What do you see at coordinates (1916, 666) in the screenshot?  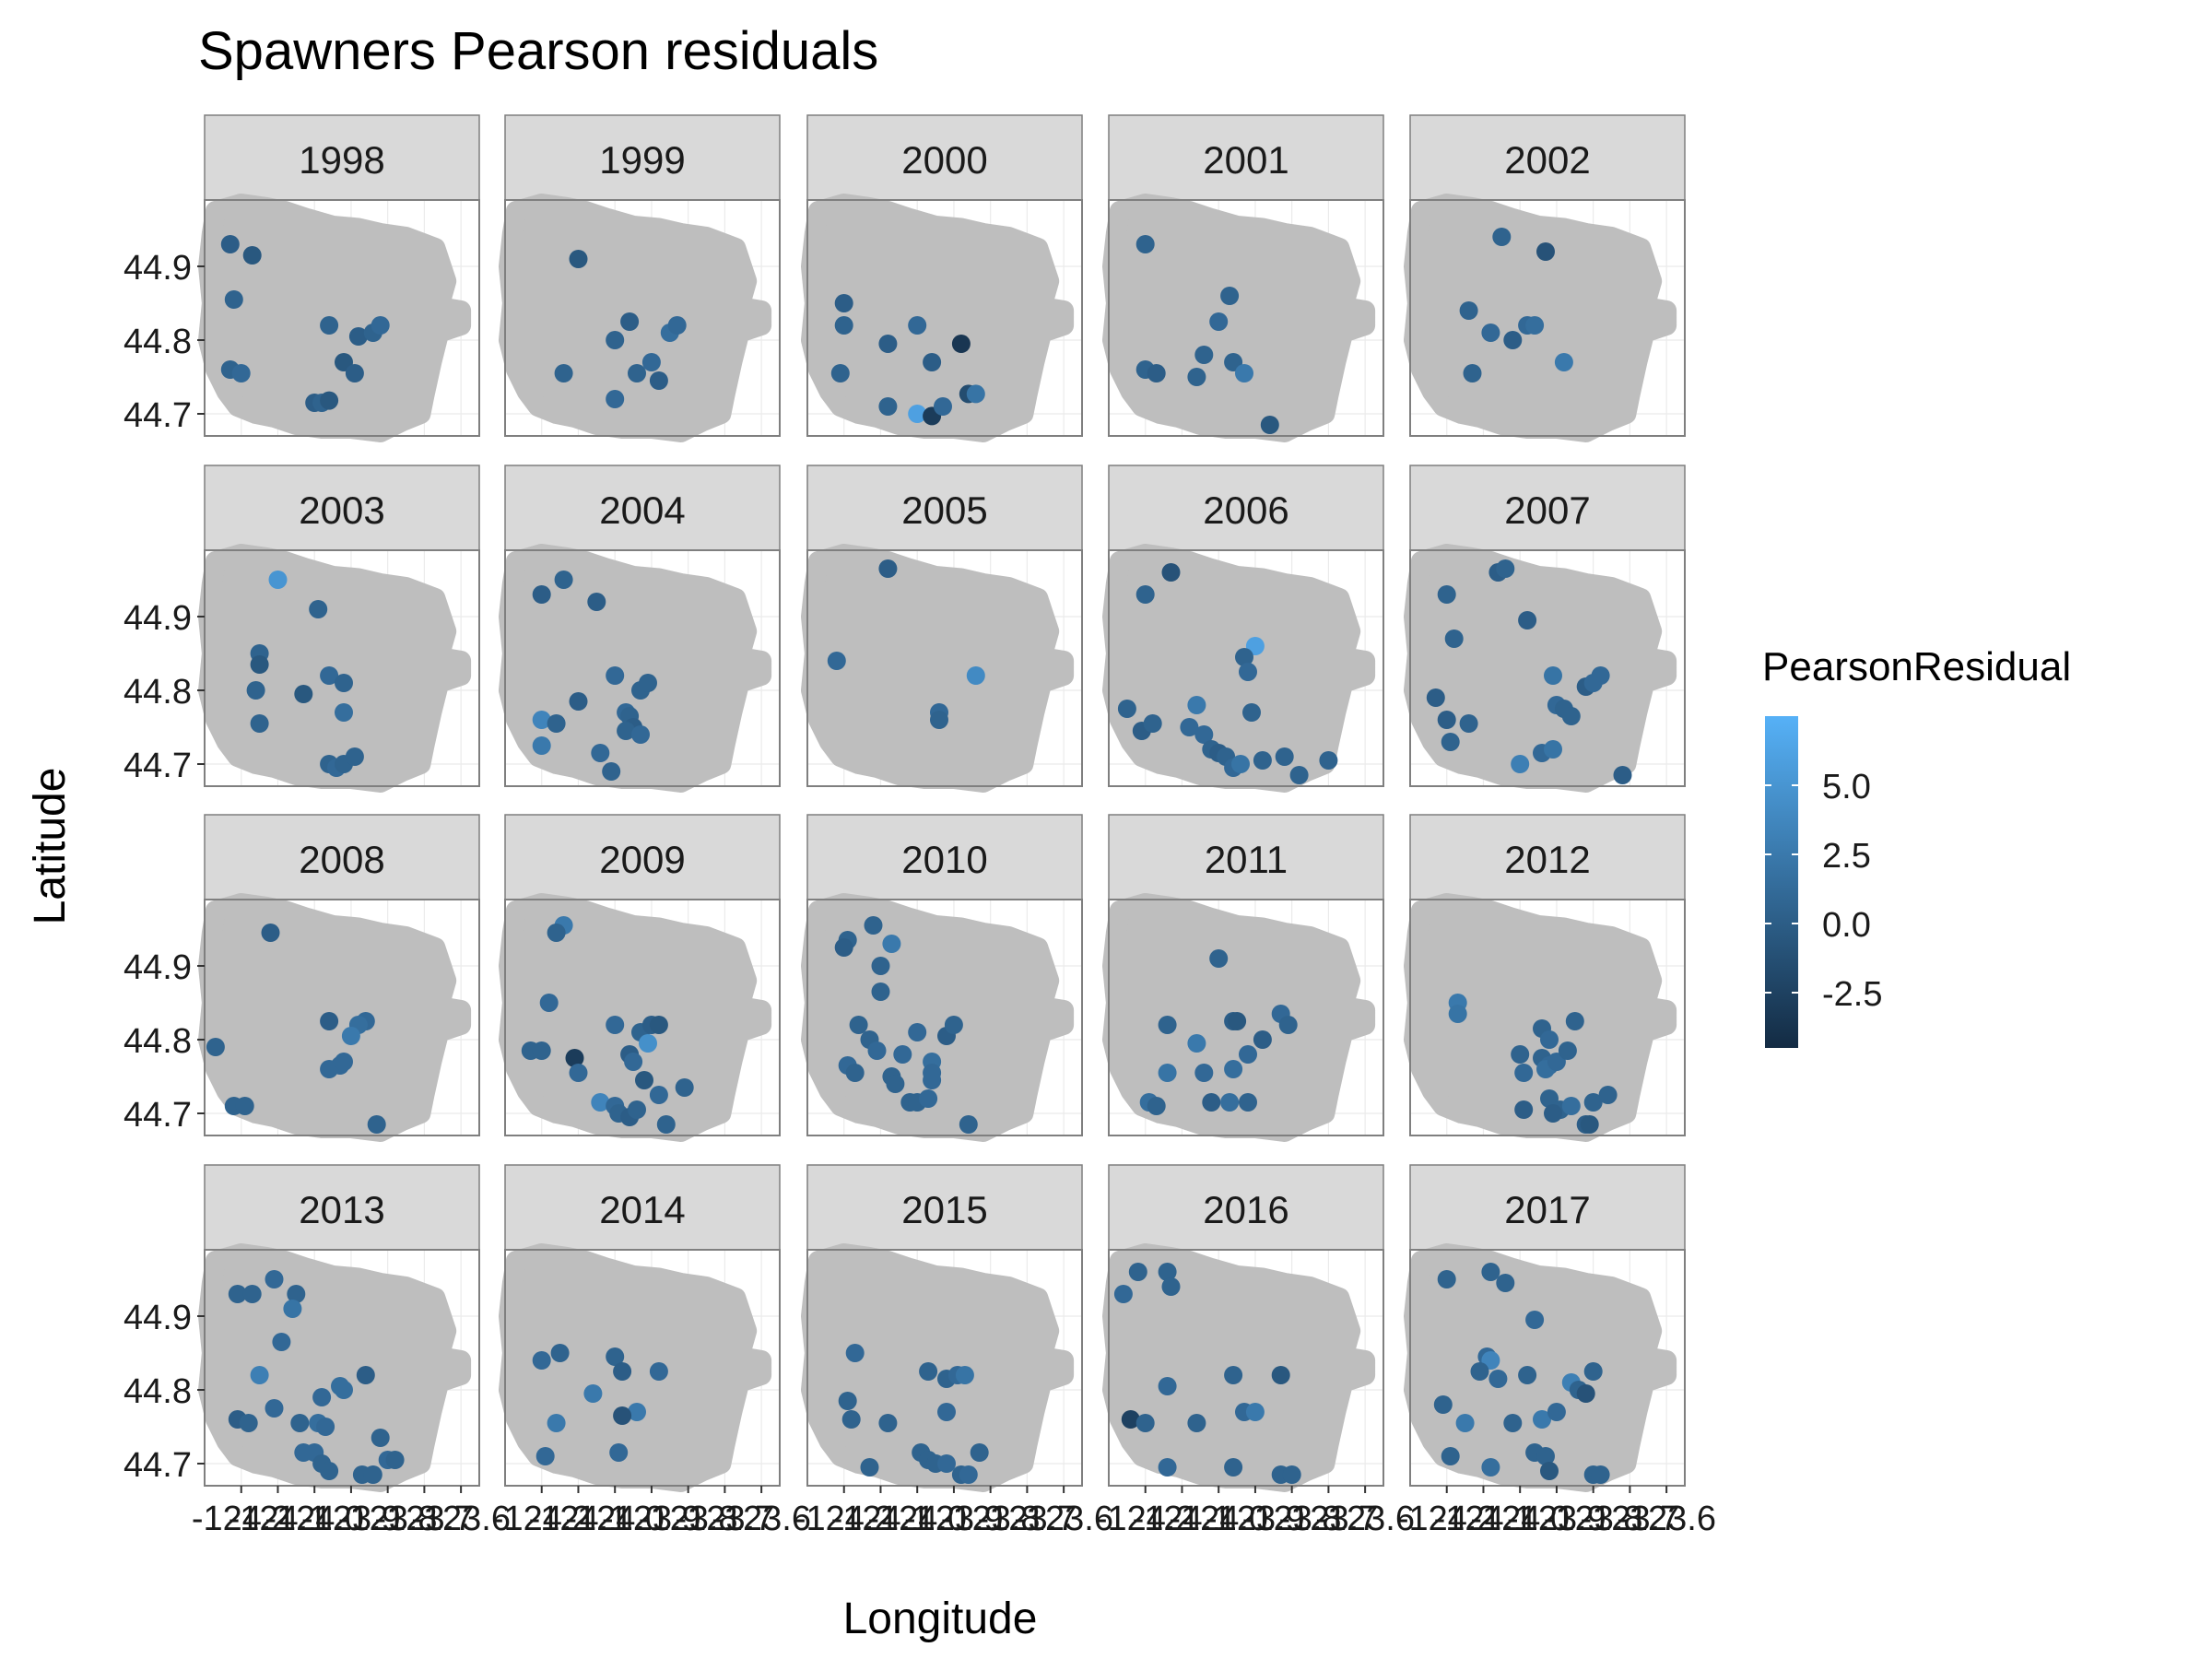 I see `legend-title: PearsonResidual` at bounding box center [1916, 666].